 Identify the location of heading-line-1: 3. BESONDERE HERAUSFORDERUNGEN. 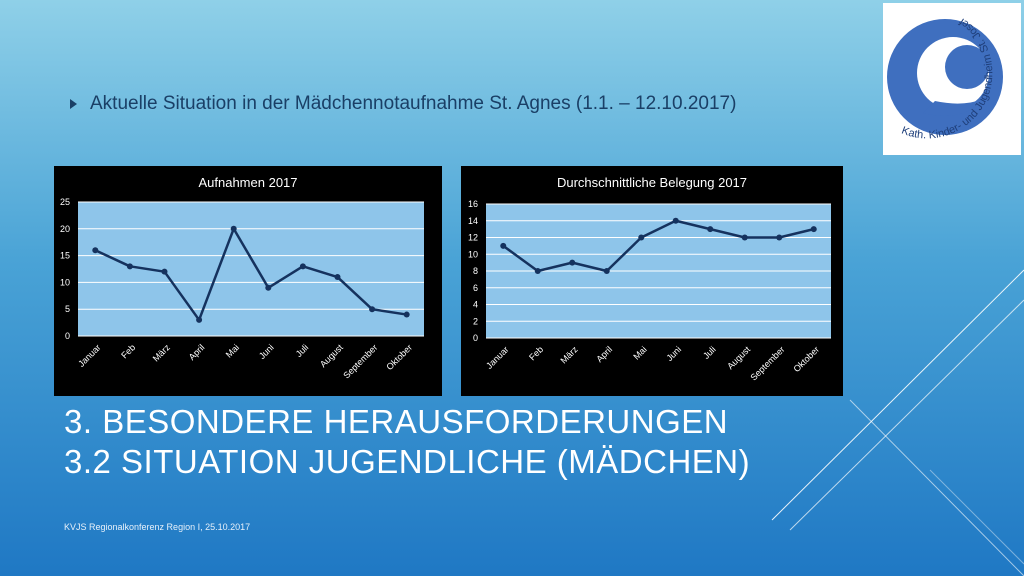
(396, 421).